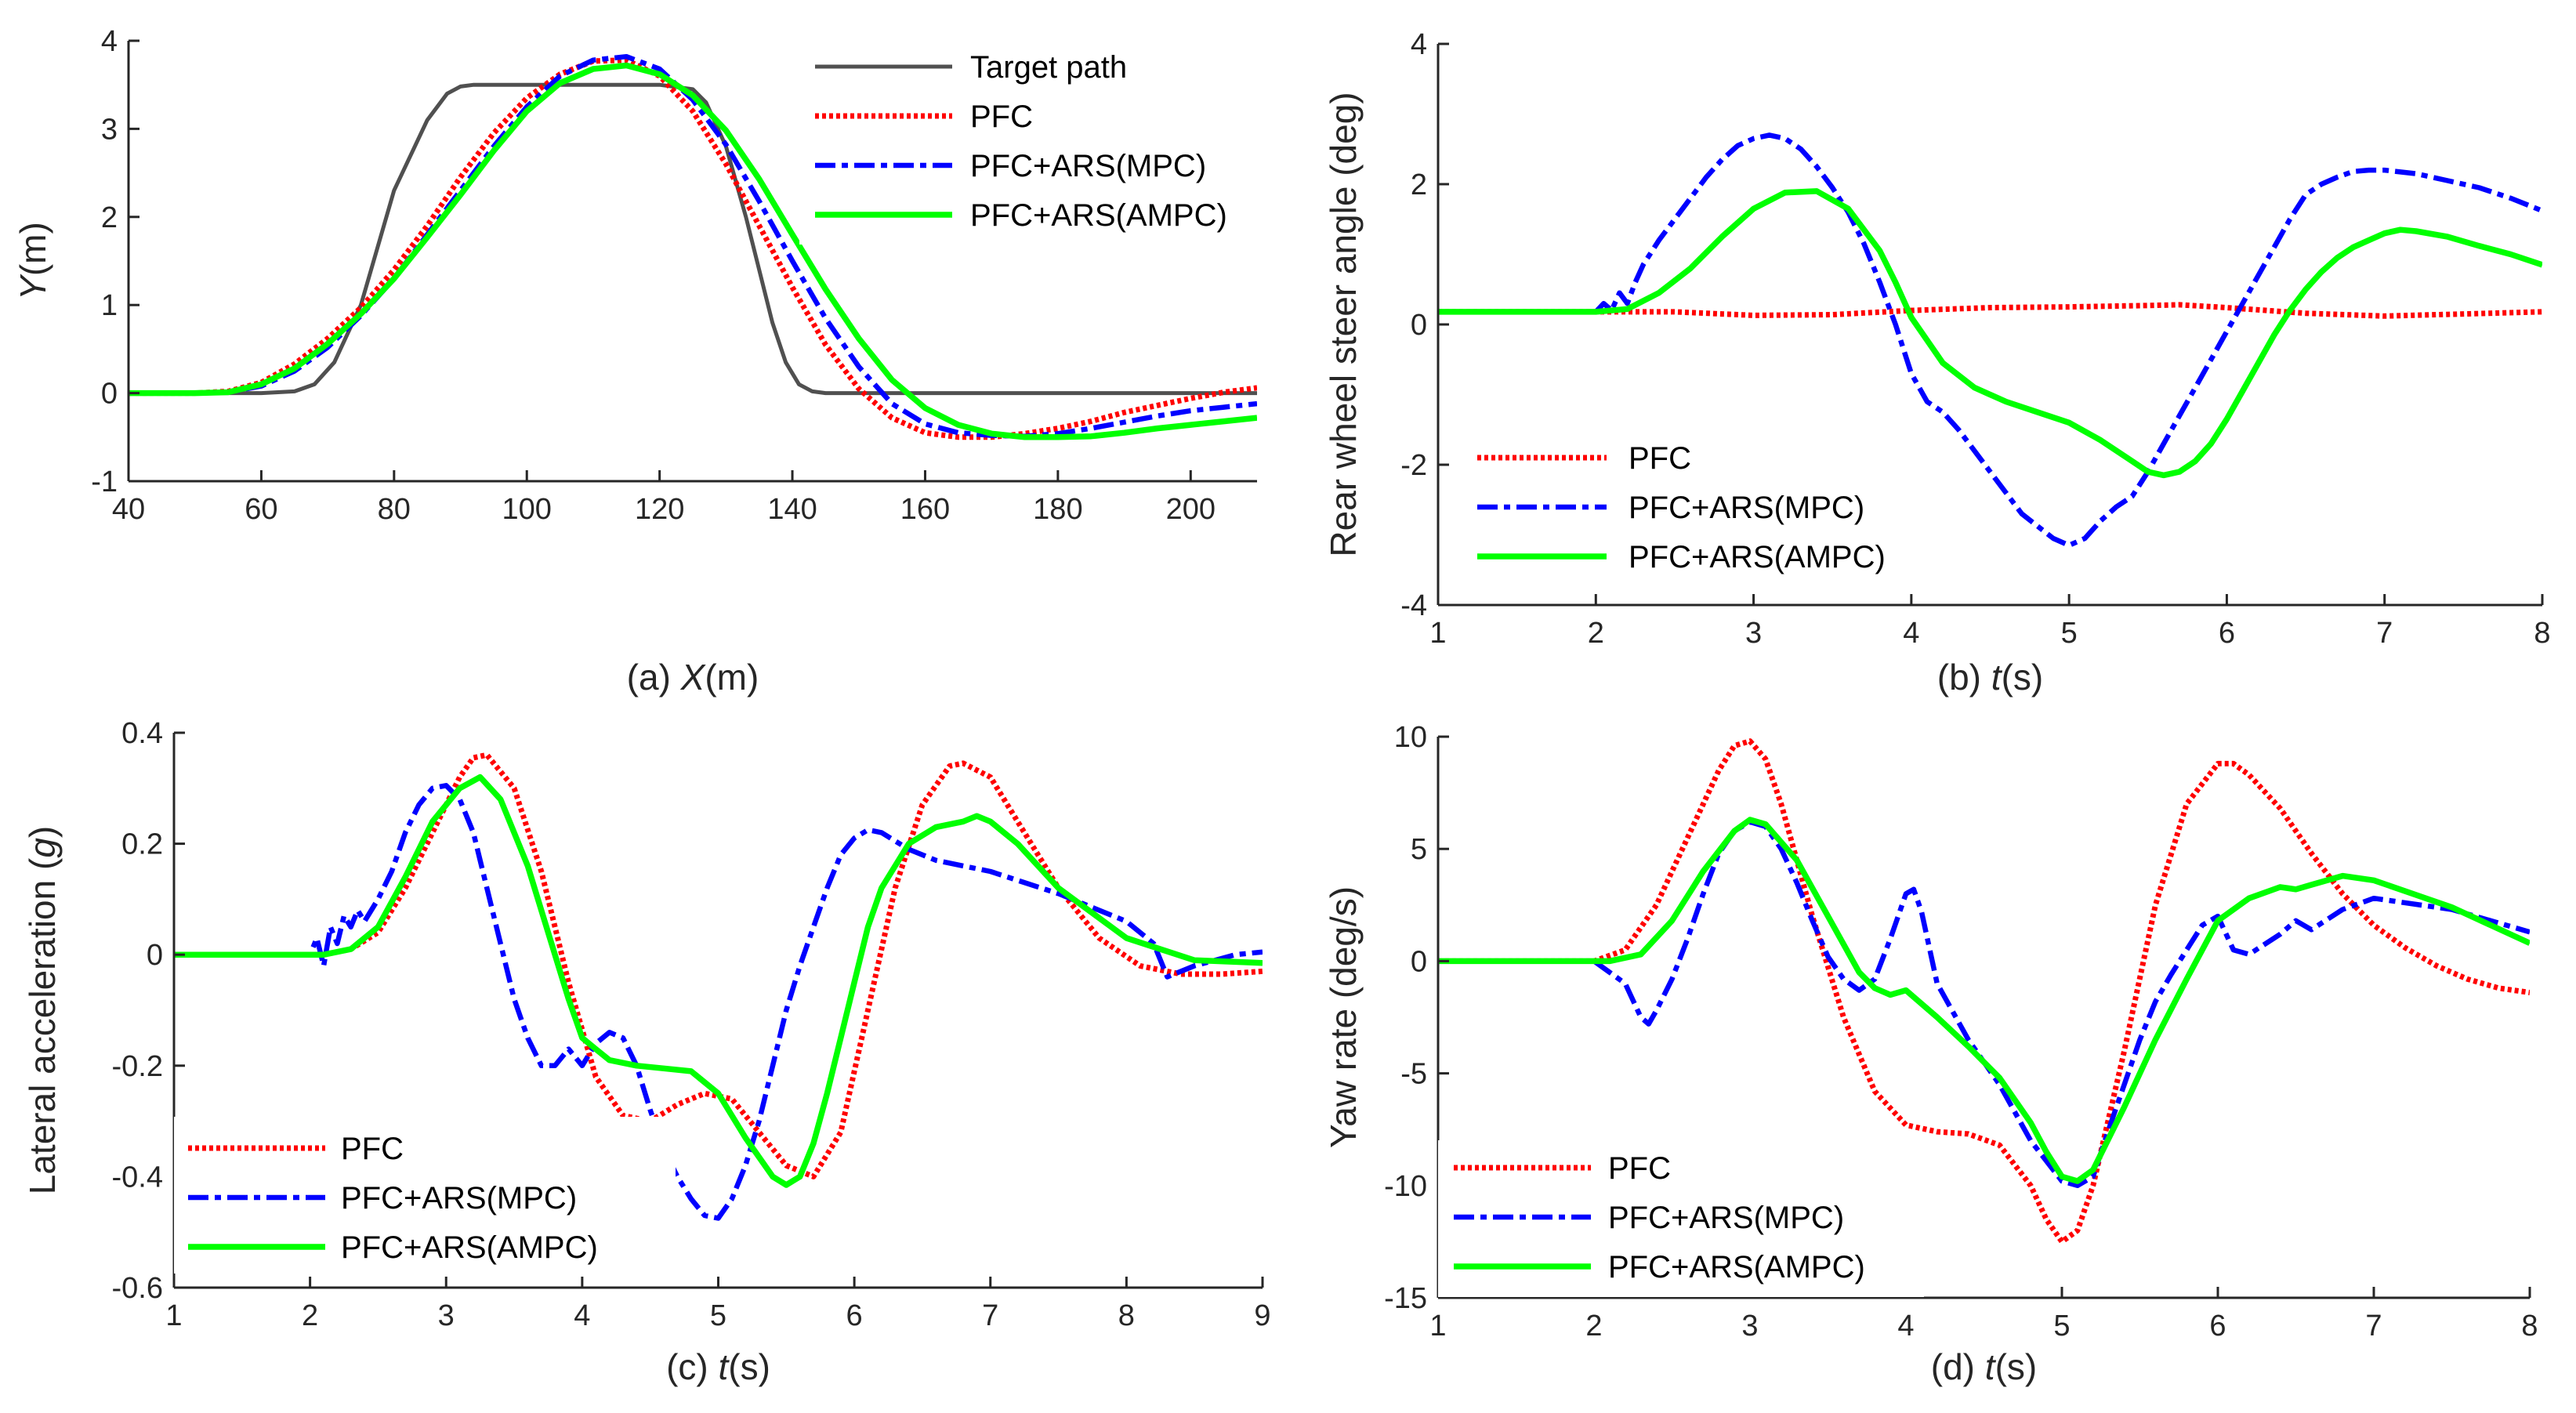  Describe the element at coordinates (1419, 325) in the screenshot. I see `y-tick-label-b: 0` at that location.